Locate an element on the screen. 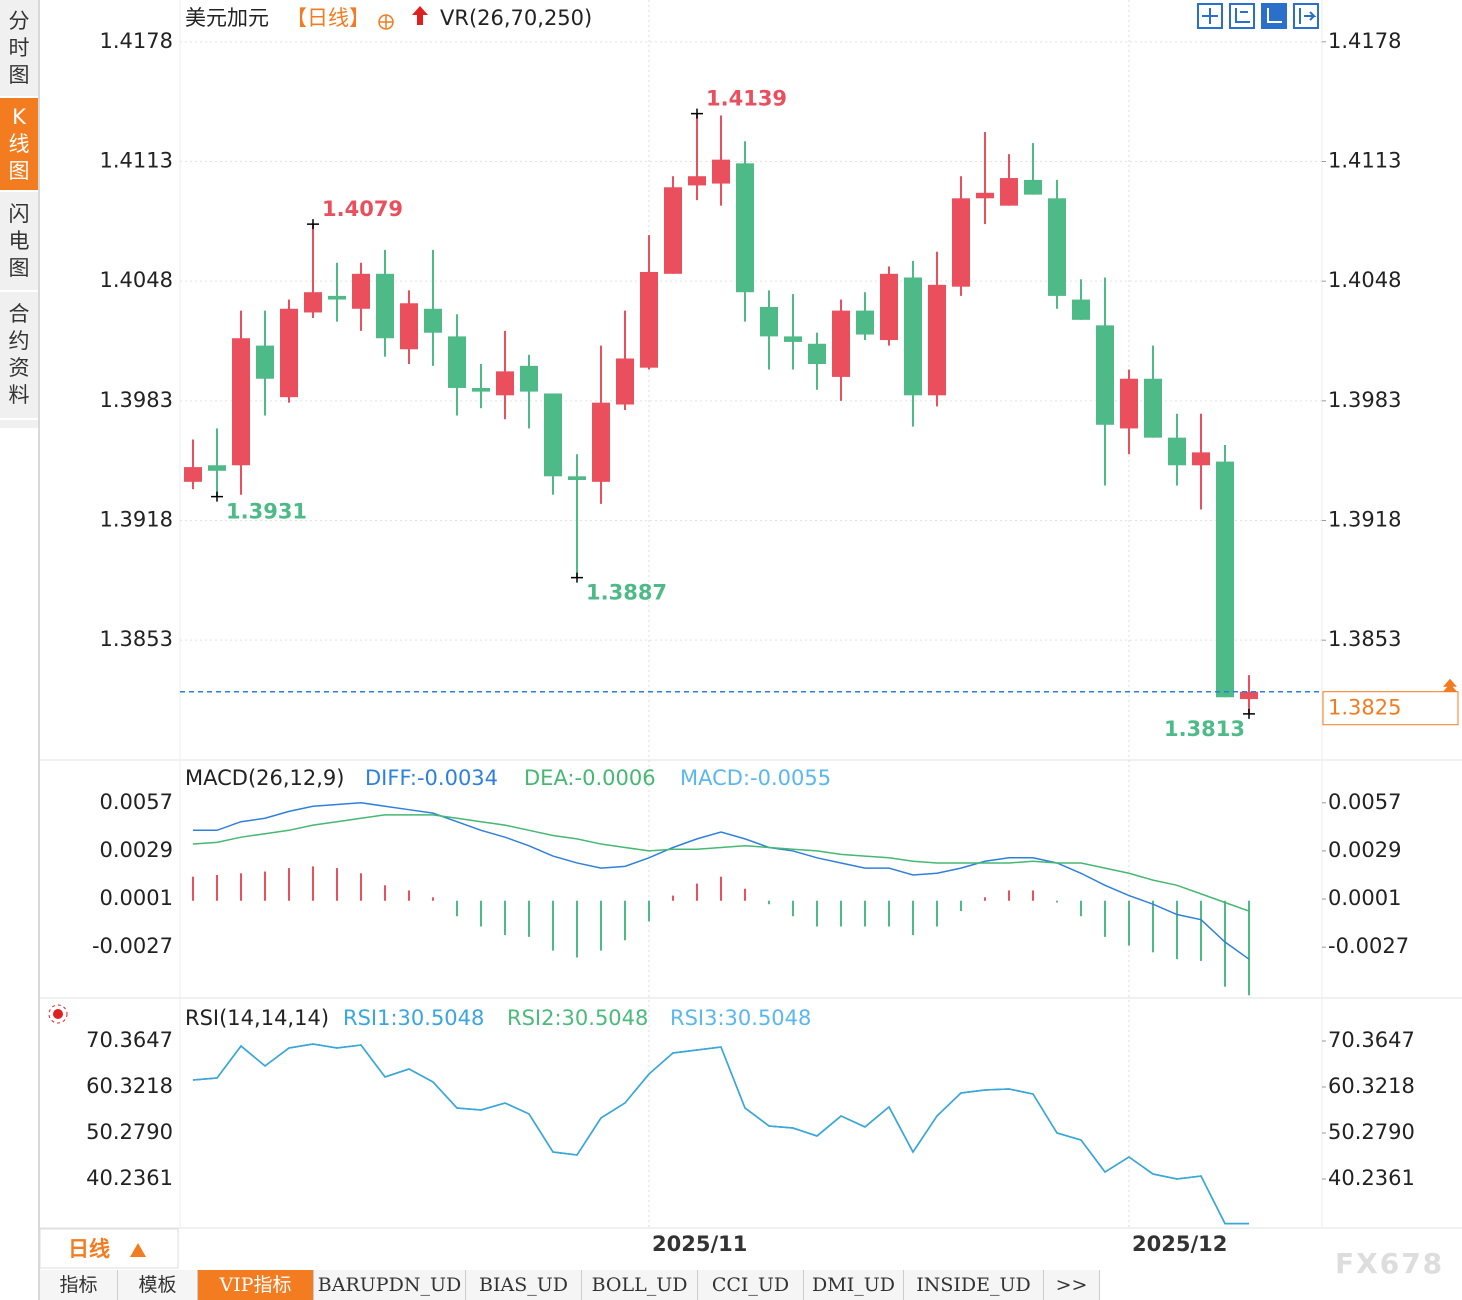  sidebar-tab-label: K线图 is located at coordinates (19, 143).